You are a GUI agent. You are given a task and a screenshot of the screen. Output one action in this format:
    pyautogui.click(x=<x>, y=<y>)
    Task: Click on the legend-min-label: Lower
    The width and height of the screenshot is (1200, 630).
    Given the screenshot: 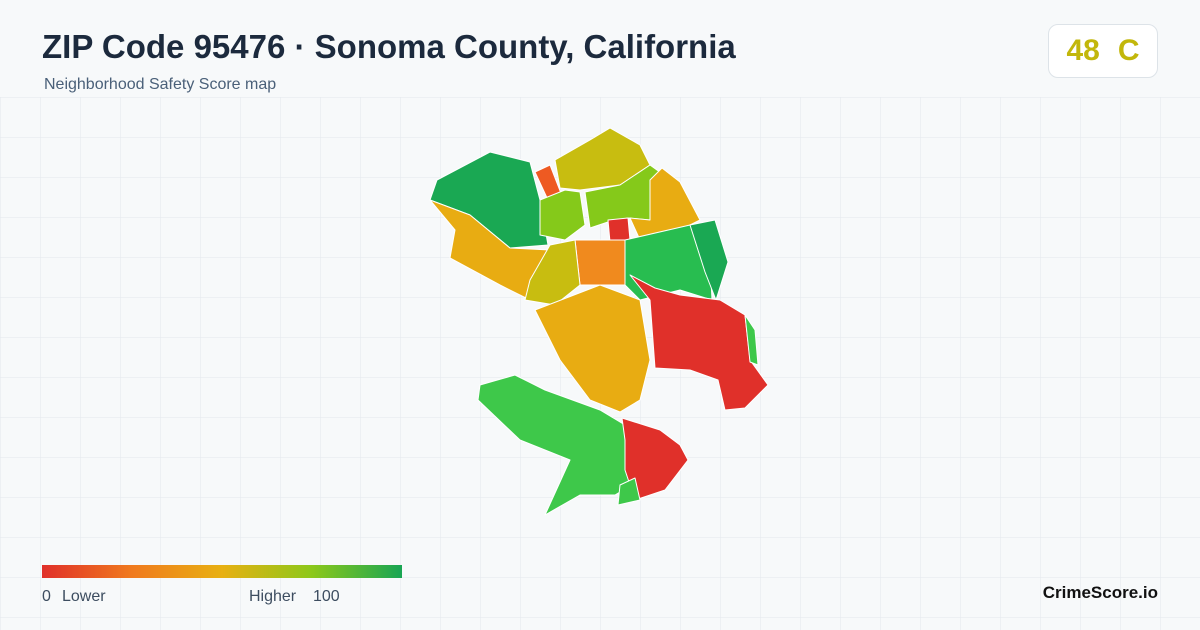 What is the action you would take?
    pyautogui.click(x=84, y=596)
    